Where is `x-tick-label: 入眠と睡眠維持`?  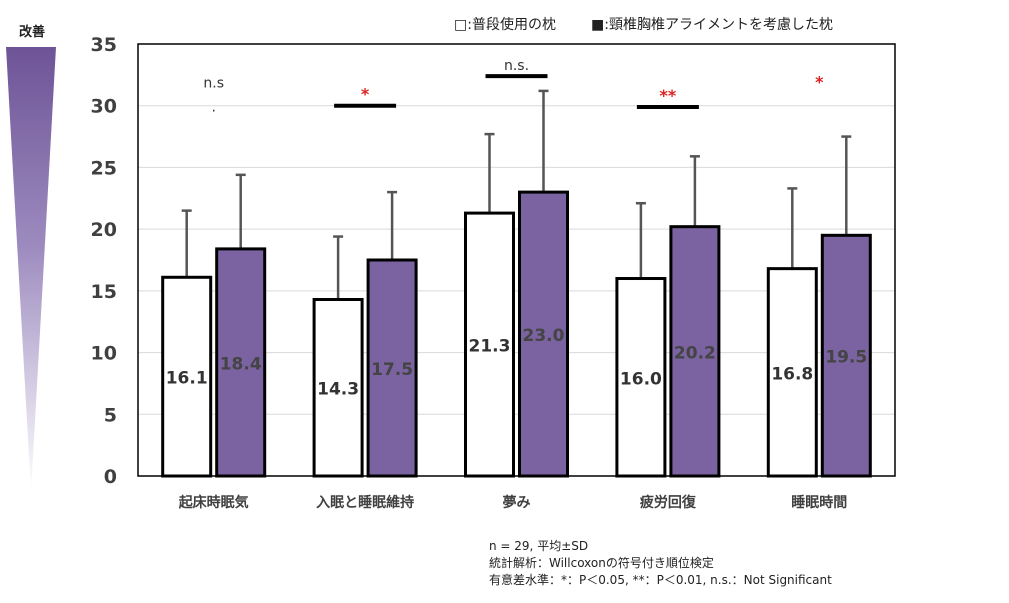 x-tick-label: 入眠と睡眠維持 is located at coordinates (365, 502).